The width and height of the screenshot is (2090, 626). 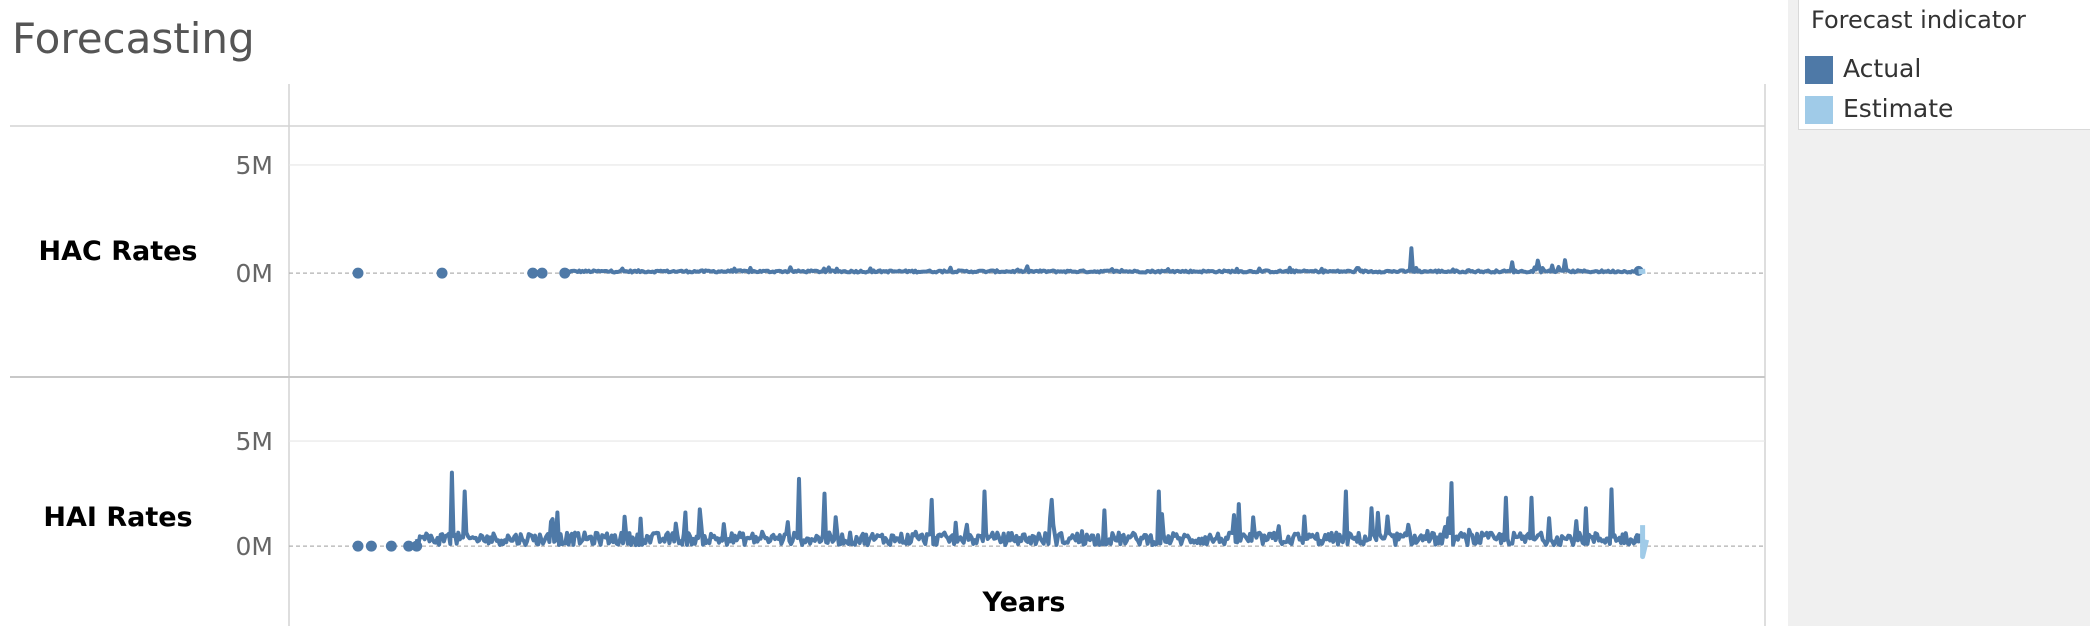 I want to click on x-axis-title: Years, so click(x=1024, y=602).